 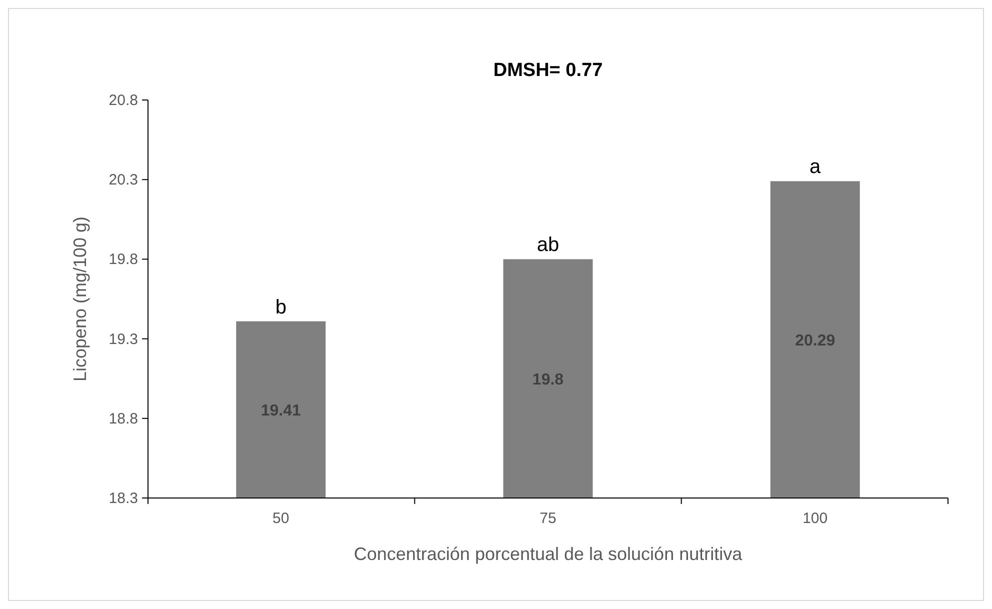 I want to click on annotation: b, so click(x=280, y=307).